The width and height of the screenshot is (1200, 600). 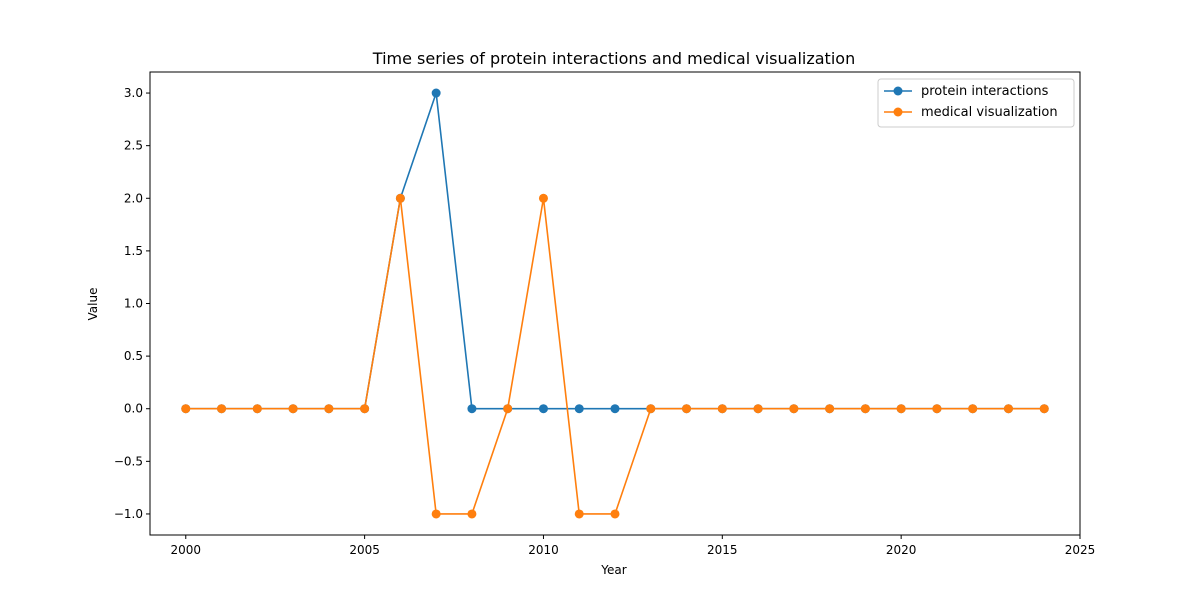 What do you see at coordinates (543, 550) in the screenshot?
I see `x-tick-label: 2010` at bounding box center [543, 550].